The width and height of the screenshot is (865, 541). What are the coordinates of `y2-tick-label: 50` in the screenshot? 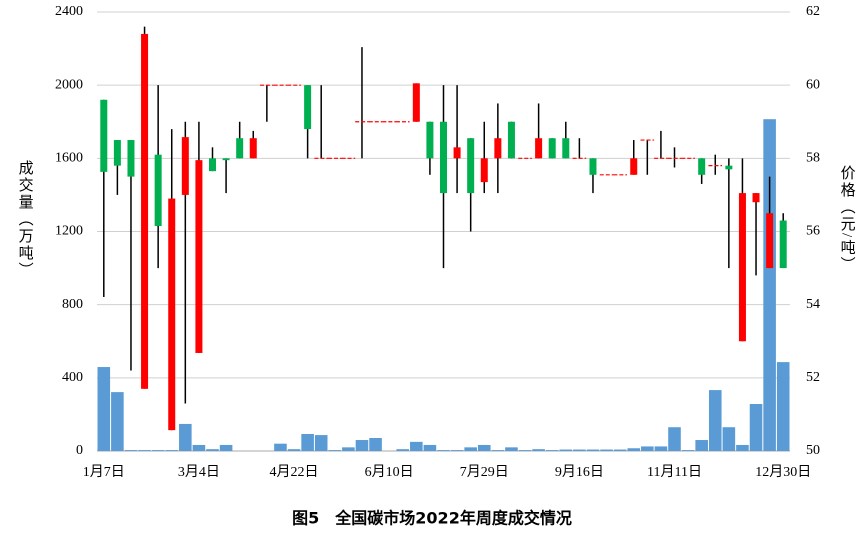 It's located at (813, 450).